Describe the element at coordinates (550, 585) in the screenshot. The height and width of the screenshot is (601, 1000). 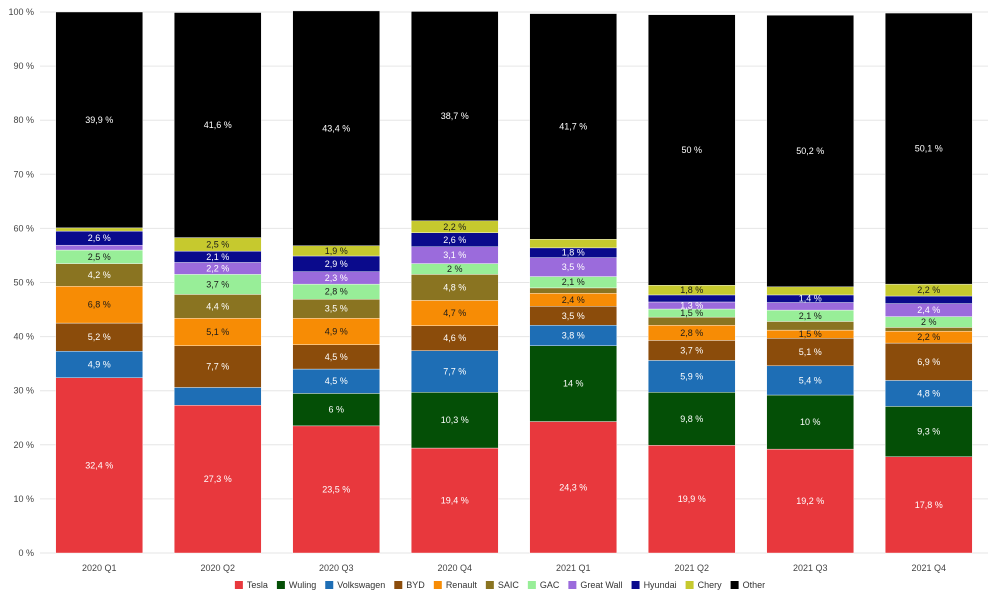
I see `legend-label: GAC` at that location.